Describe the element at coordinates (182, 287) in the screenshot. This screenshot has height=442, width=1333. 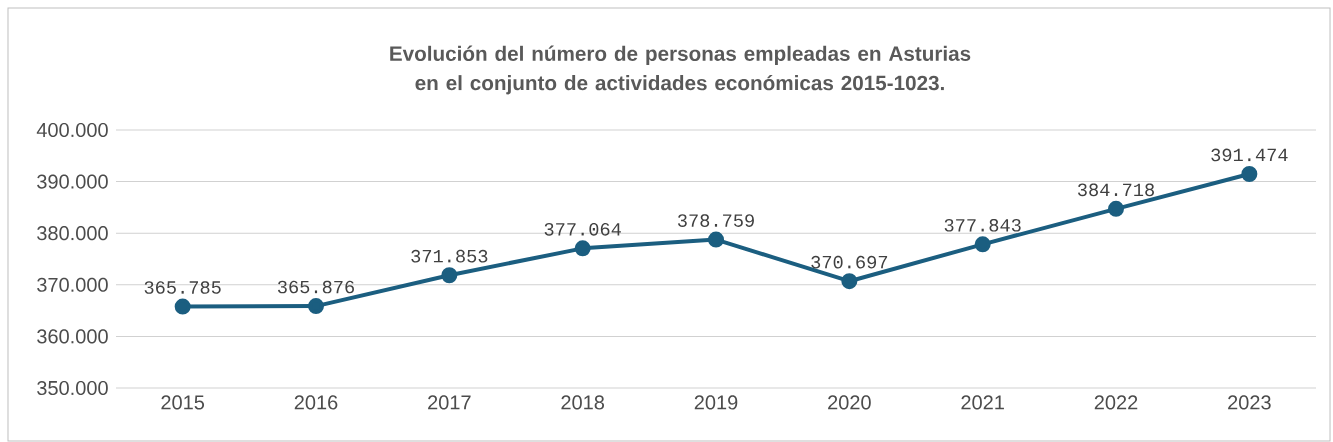
I see `data-label: 365.785` at that location.